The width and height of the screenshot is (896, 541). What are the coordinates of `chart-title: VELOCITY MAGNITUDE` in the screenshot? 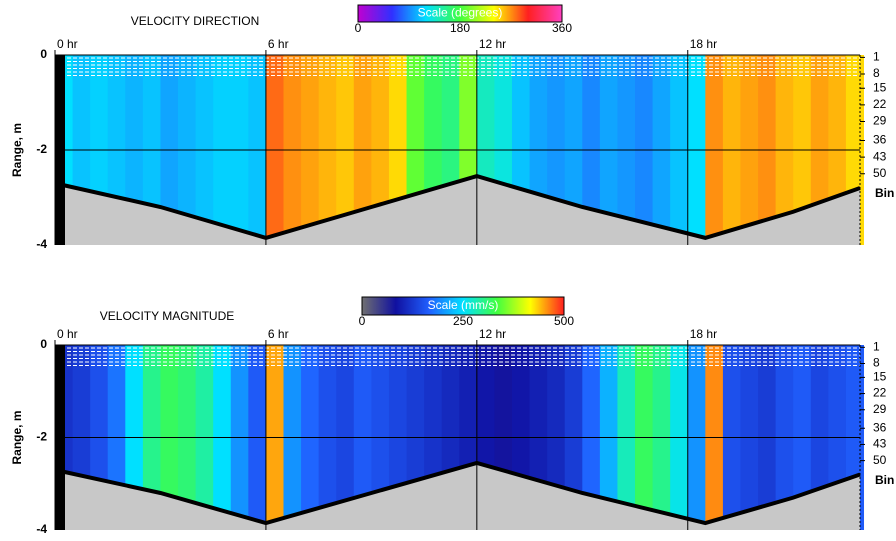 It's located at (167, 316).